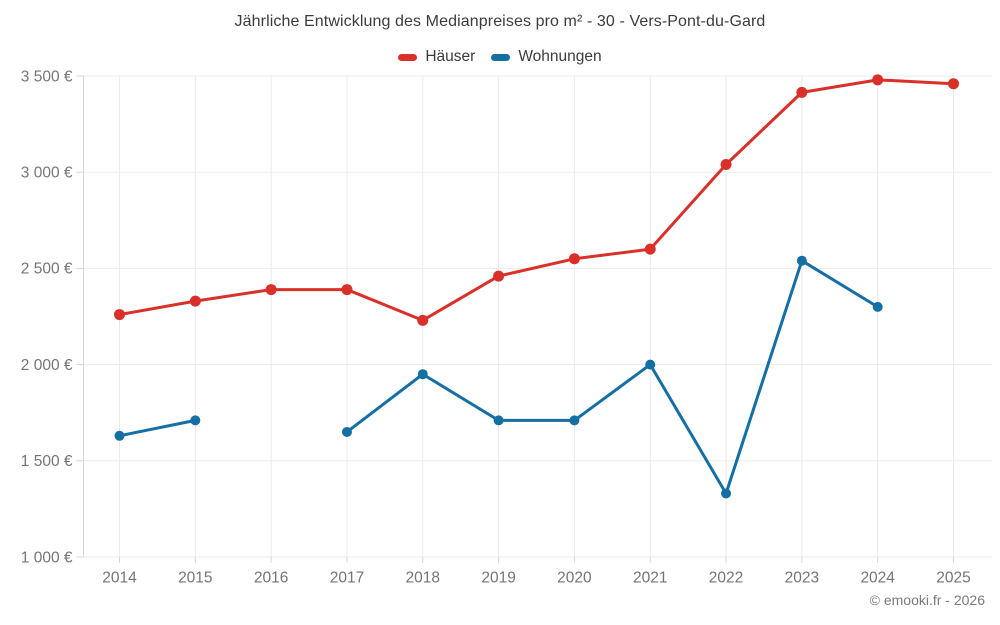  I want to click on legend-label-haeuser: Häuser, so click(450, 56).